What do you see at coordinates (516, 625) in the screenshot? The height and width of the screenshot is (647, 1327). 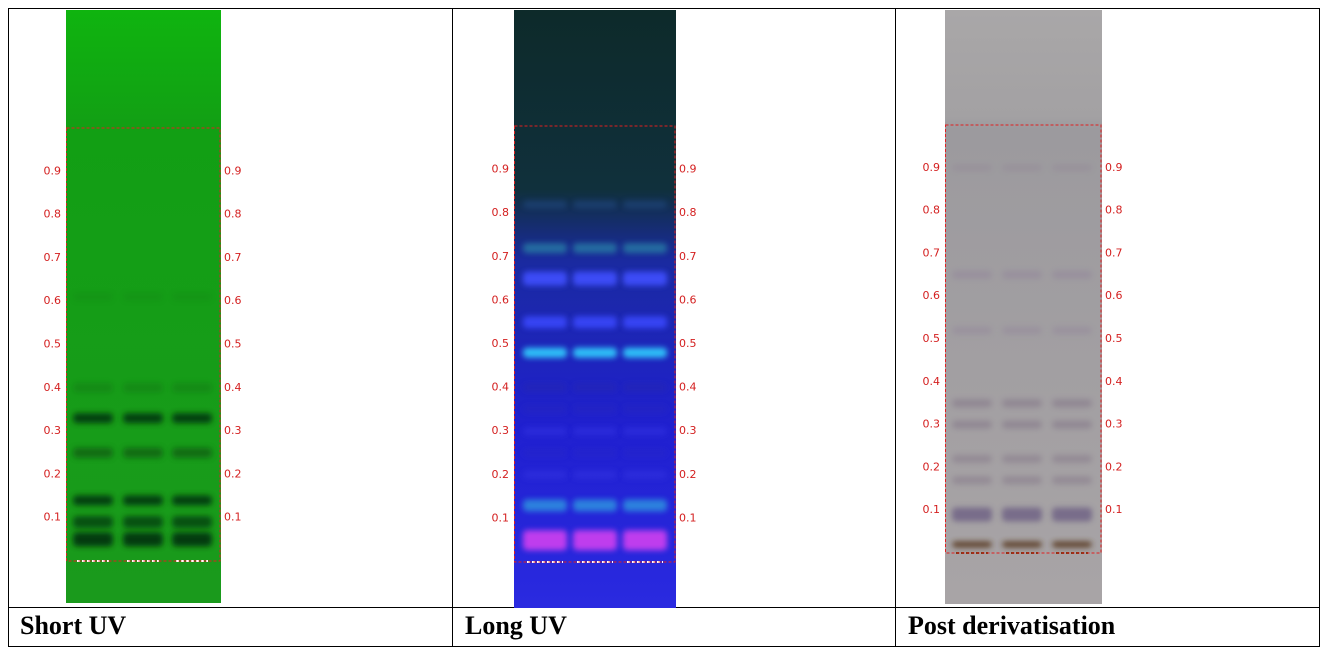 I see `caption: Long UV` at bounding box center [516, 625].